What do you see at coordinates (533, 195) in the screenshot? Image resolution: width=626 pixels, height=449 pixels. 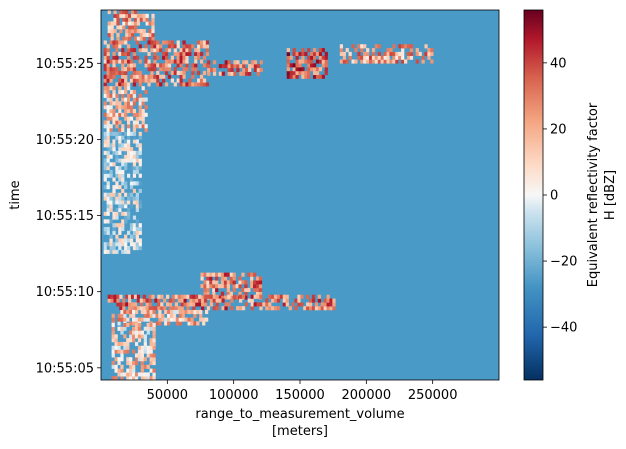 I see `colorbar` at bounding box center [533, 195].